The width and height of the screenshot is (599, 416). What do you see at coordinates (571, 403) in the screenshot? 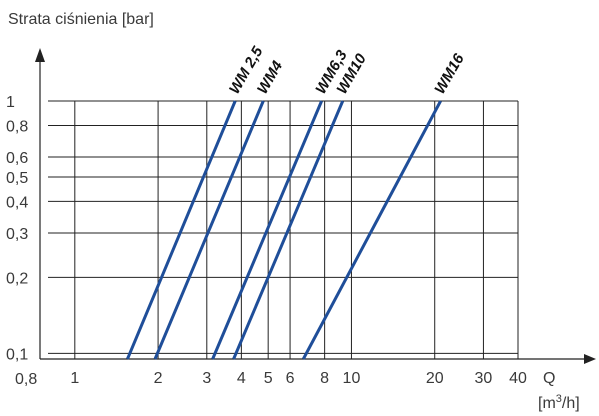
I see `x-axis-unit-suffix: /h]` at bounding box center [571, 403].